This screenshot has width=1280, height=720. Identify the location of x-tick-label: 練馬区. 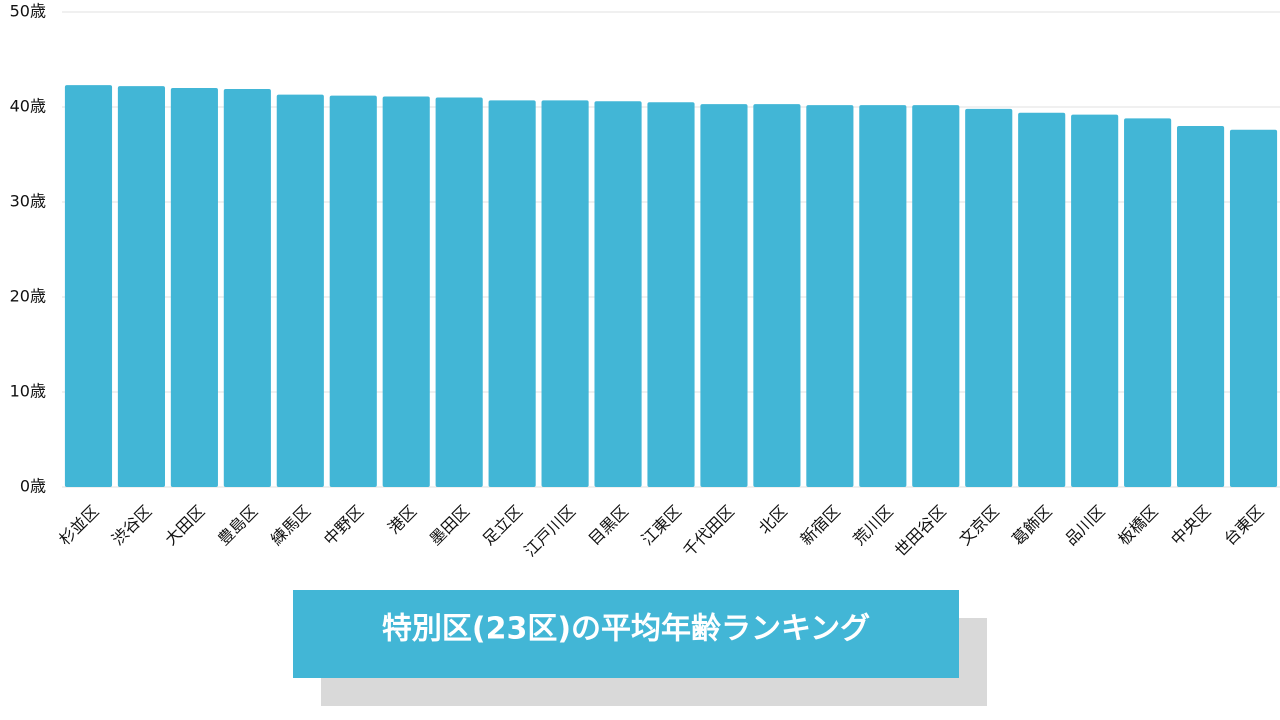
(290, 525).